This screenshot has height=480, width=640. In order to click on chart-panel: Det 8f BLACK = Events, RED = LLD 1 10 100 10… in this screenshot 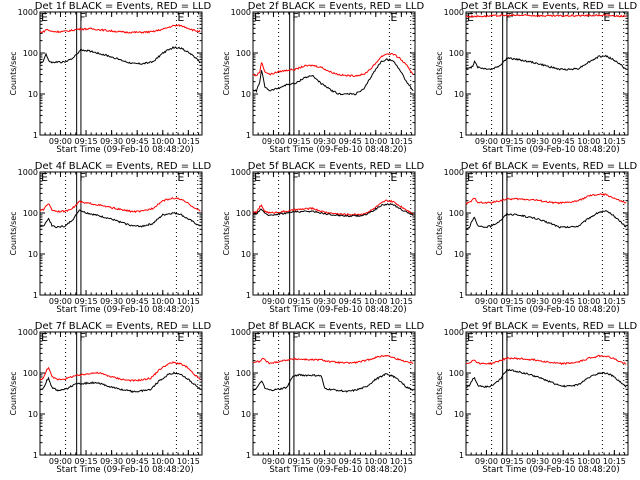, I will do `click(323, 398)`.